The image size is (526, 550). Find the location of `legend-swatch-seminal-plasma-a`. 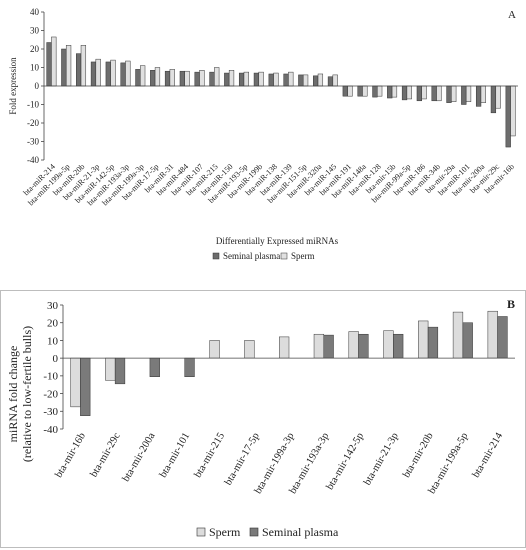

legend-swatch-seminal-plasma-a is located at coordinates (216, 256).